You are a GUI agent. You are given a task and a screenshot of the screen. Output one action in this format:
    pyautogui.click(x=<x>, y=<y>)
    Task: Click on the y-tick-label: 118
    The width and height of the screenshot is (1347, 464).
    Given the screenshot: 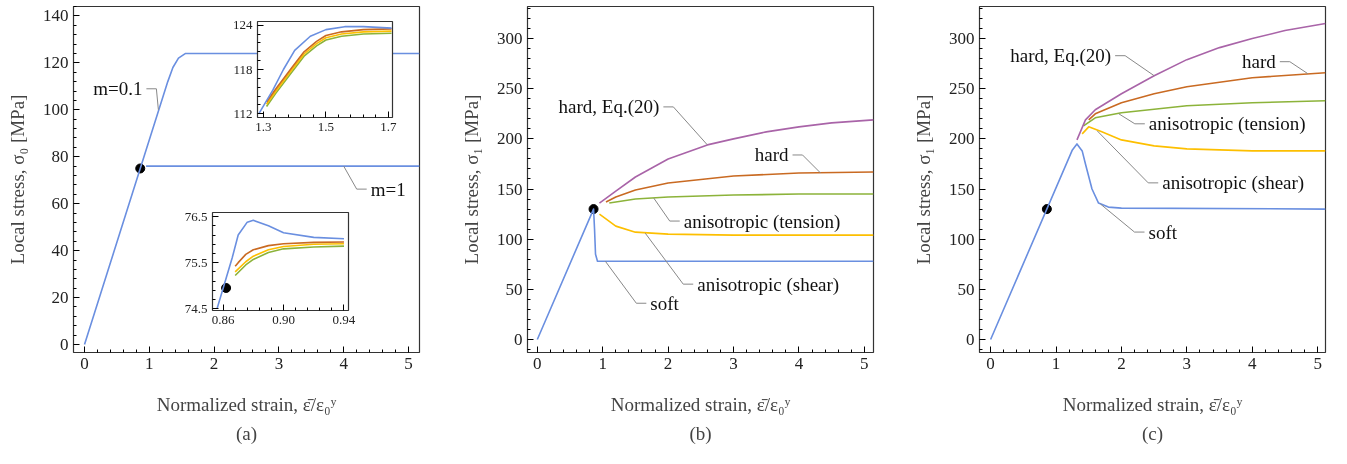 What is the action you would take?
    pyautogui.click(x=243, y=69)
    